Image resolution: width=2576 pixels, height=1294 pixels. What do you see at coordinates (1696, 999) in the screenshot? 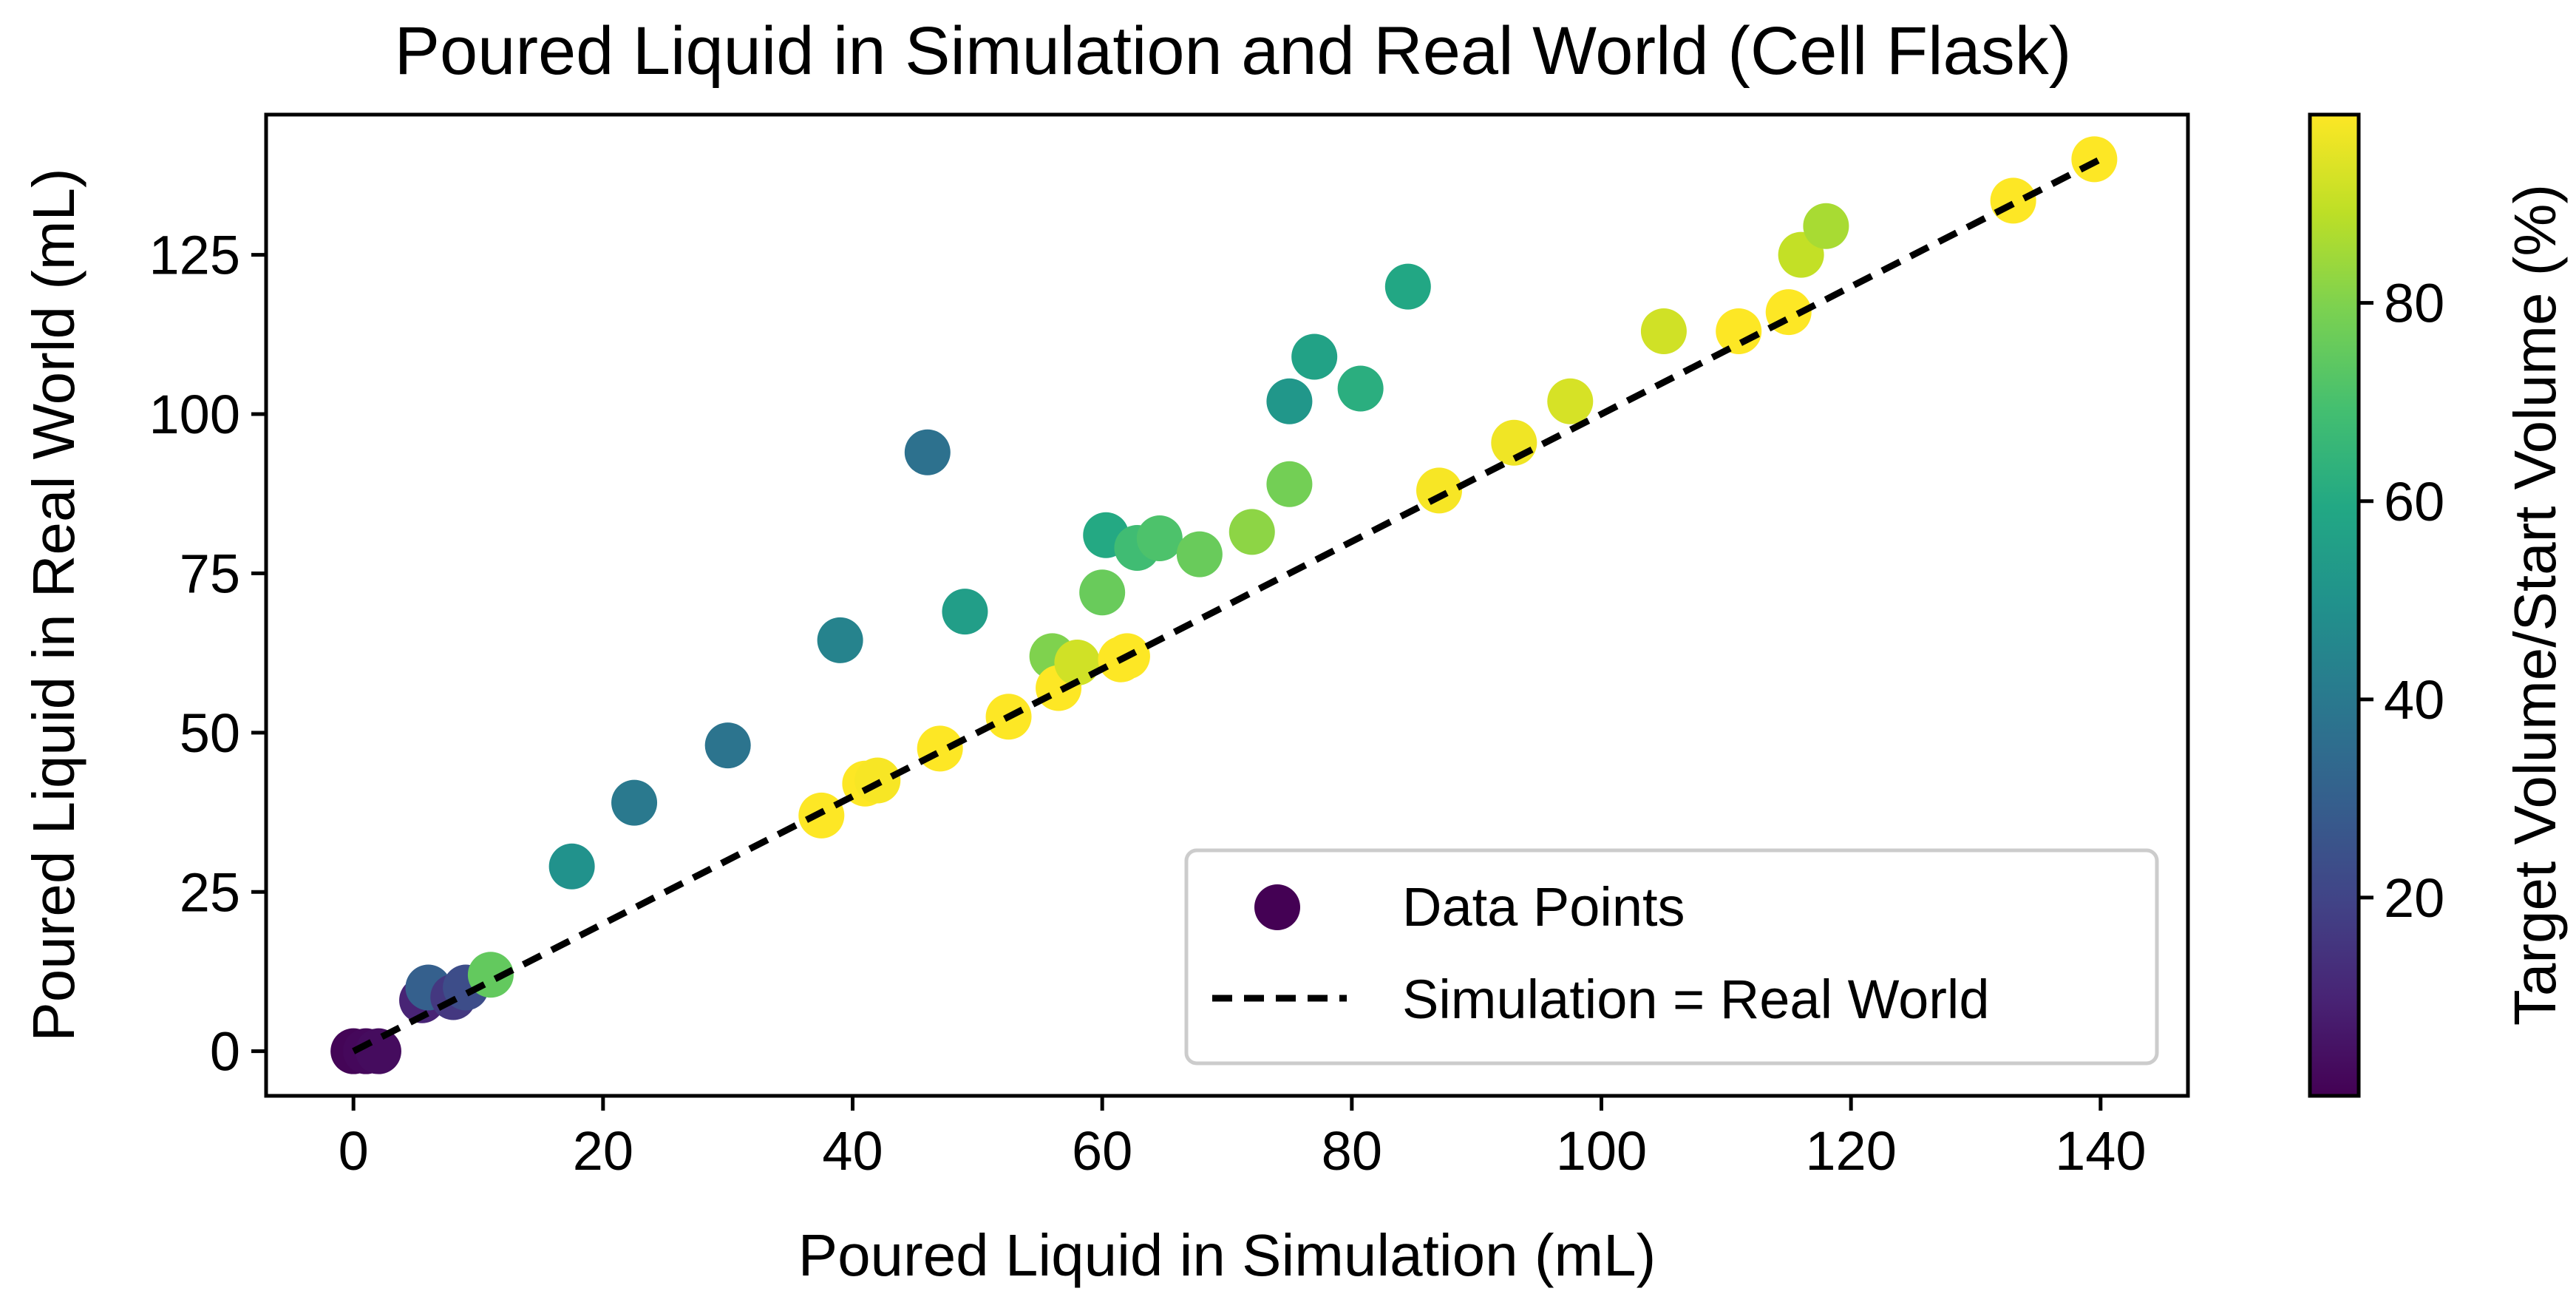
I see `legend-label-identity-line: Simulation = Real World` at bounding box center [1696, 999].